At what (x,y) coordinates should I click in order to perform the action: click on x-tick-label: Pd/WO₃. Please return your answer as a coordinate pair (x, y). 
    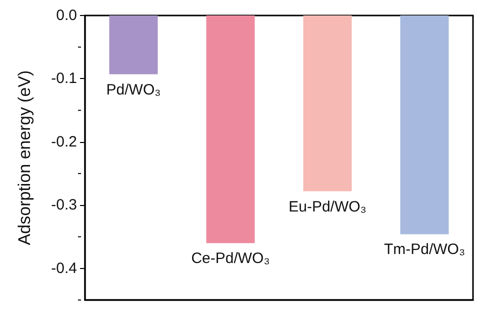
    Looking at the image, I should click on (133, 89).